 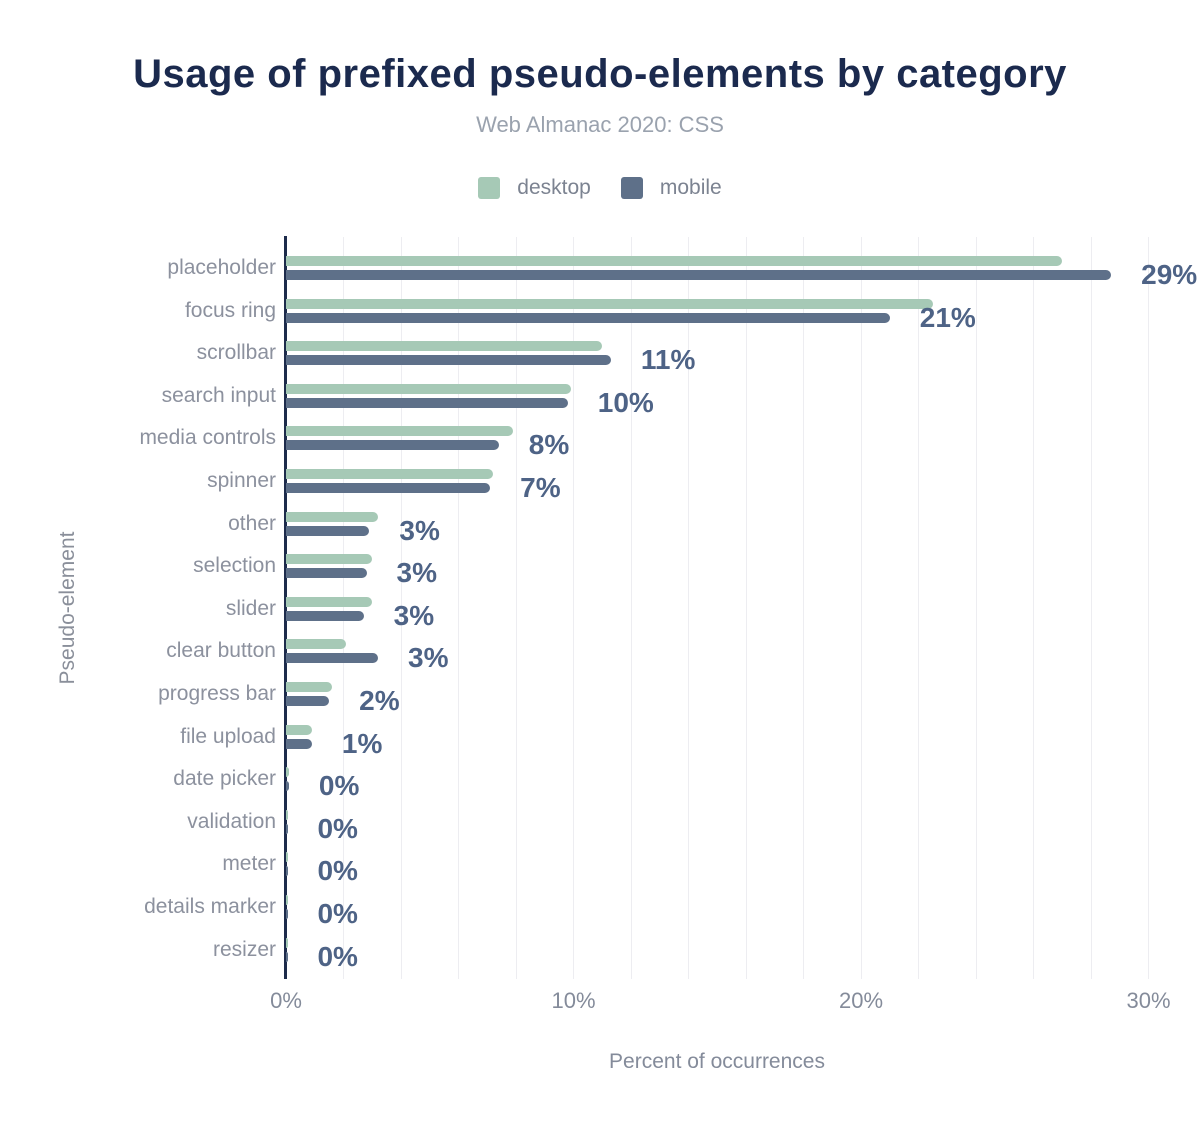 What do you see at coordinates (631, 188) in the screenshot?
I see `mobile-swatch` at bounding box center [631, 188].